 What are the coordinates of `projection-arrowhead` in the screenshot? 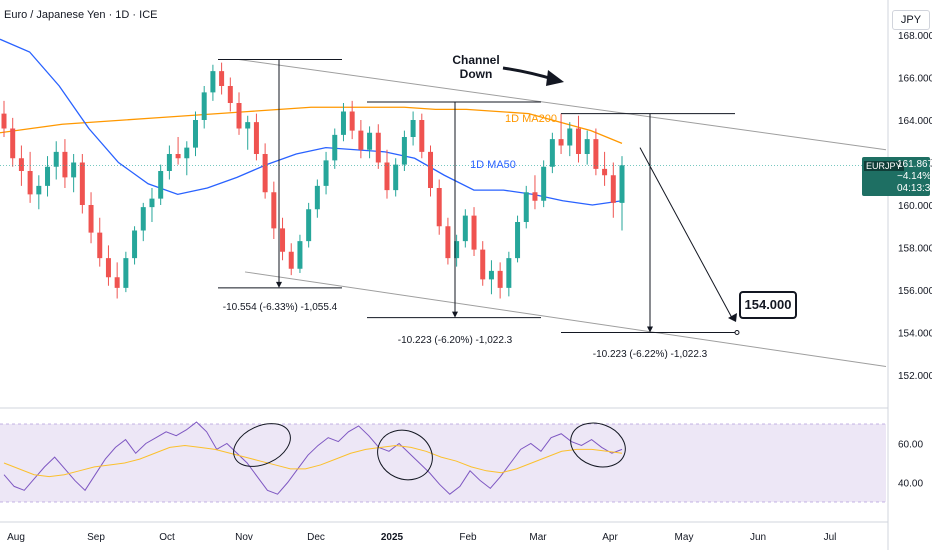 It's located at (732, 317).